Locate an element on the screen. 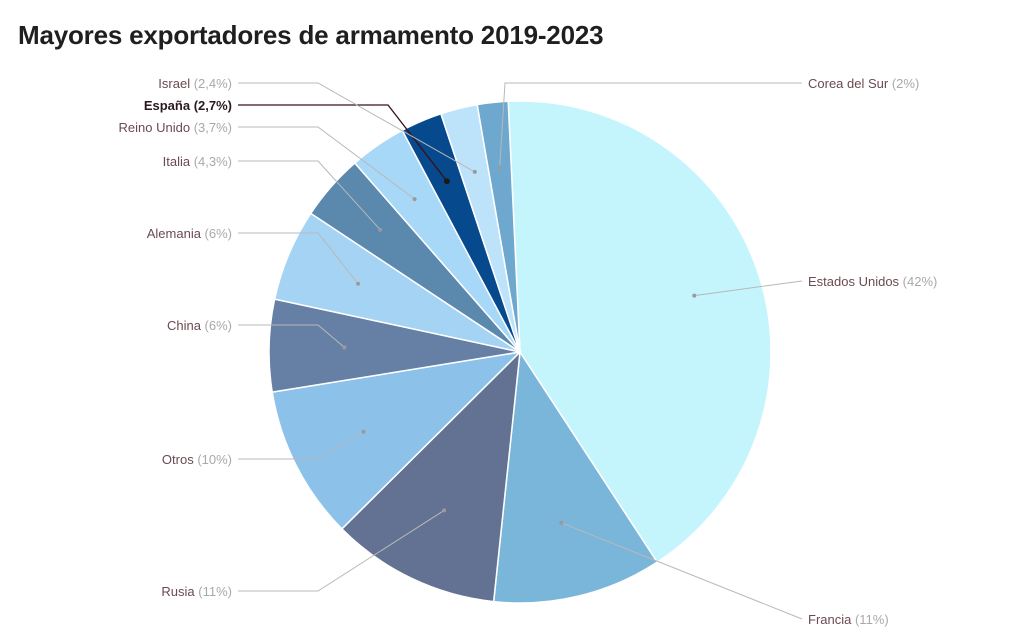 The height and width of the screenshot is (640, 1024). label-name-china: China is located at coordinates (184, 325).